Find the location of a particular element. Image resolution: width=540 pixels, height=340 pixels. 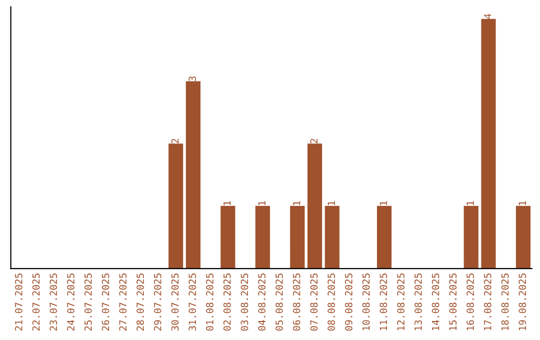

x-tick-label: 18.08.2025 is located at coordinates (505, 302).